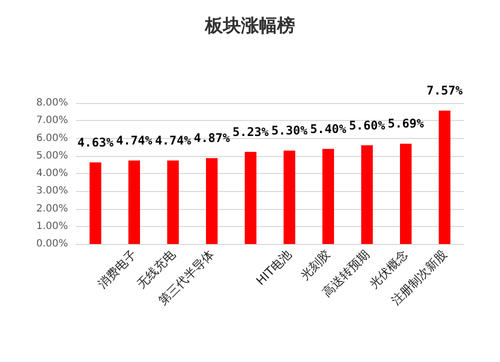 The width and height of the screenshot is (500, 362). Describe the element at coordinates (406, 123) in the screenshot. I see `data-label: 5.69%` at that location.